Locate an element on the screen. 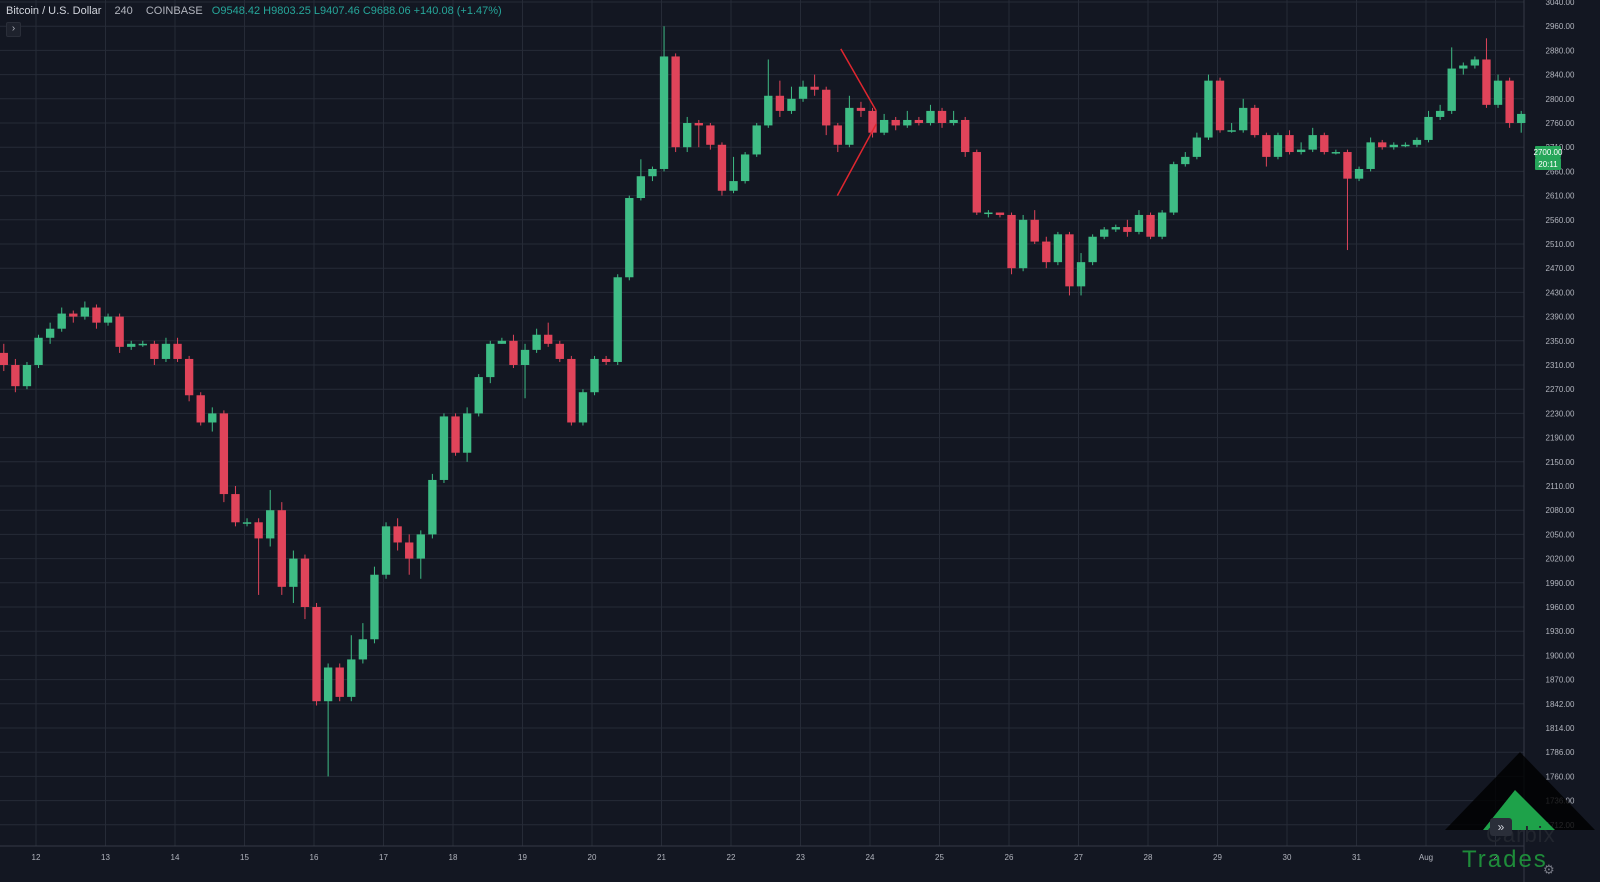 Image resolution: width=1600 pixels, height=882 pixels. price-tick-label: 2560.00 is located at coordinates (1560, 220).